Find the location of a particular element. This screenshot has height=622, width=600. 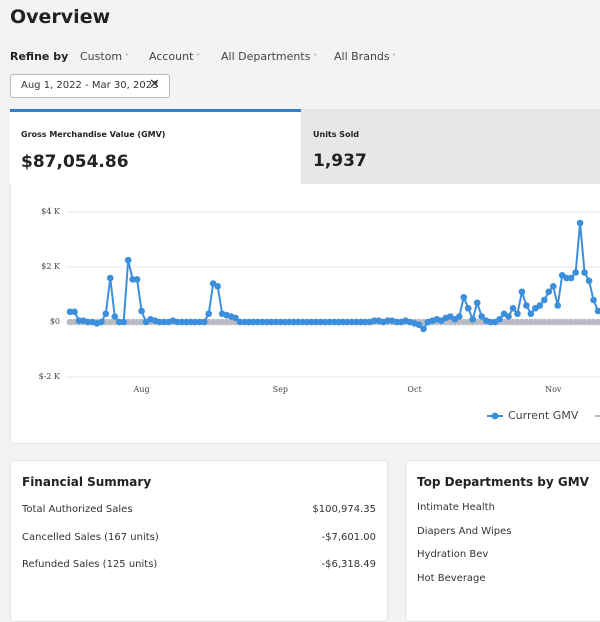

department: Hydration Bev is located at coordinates (453, 554).